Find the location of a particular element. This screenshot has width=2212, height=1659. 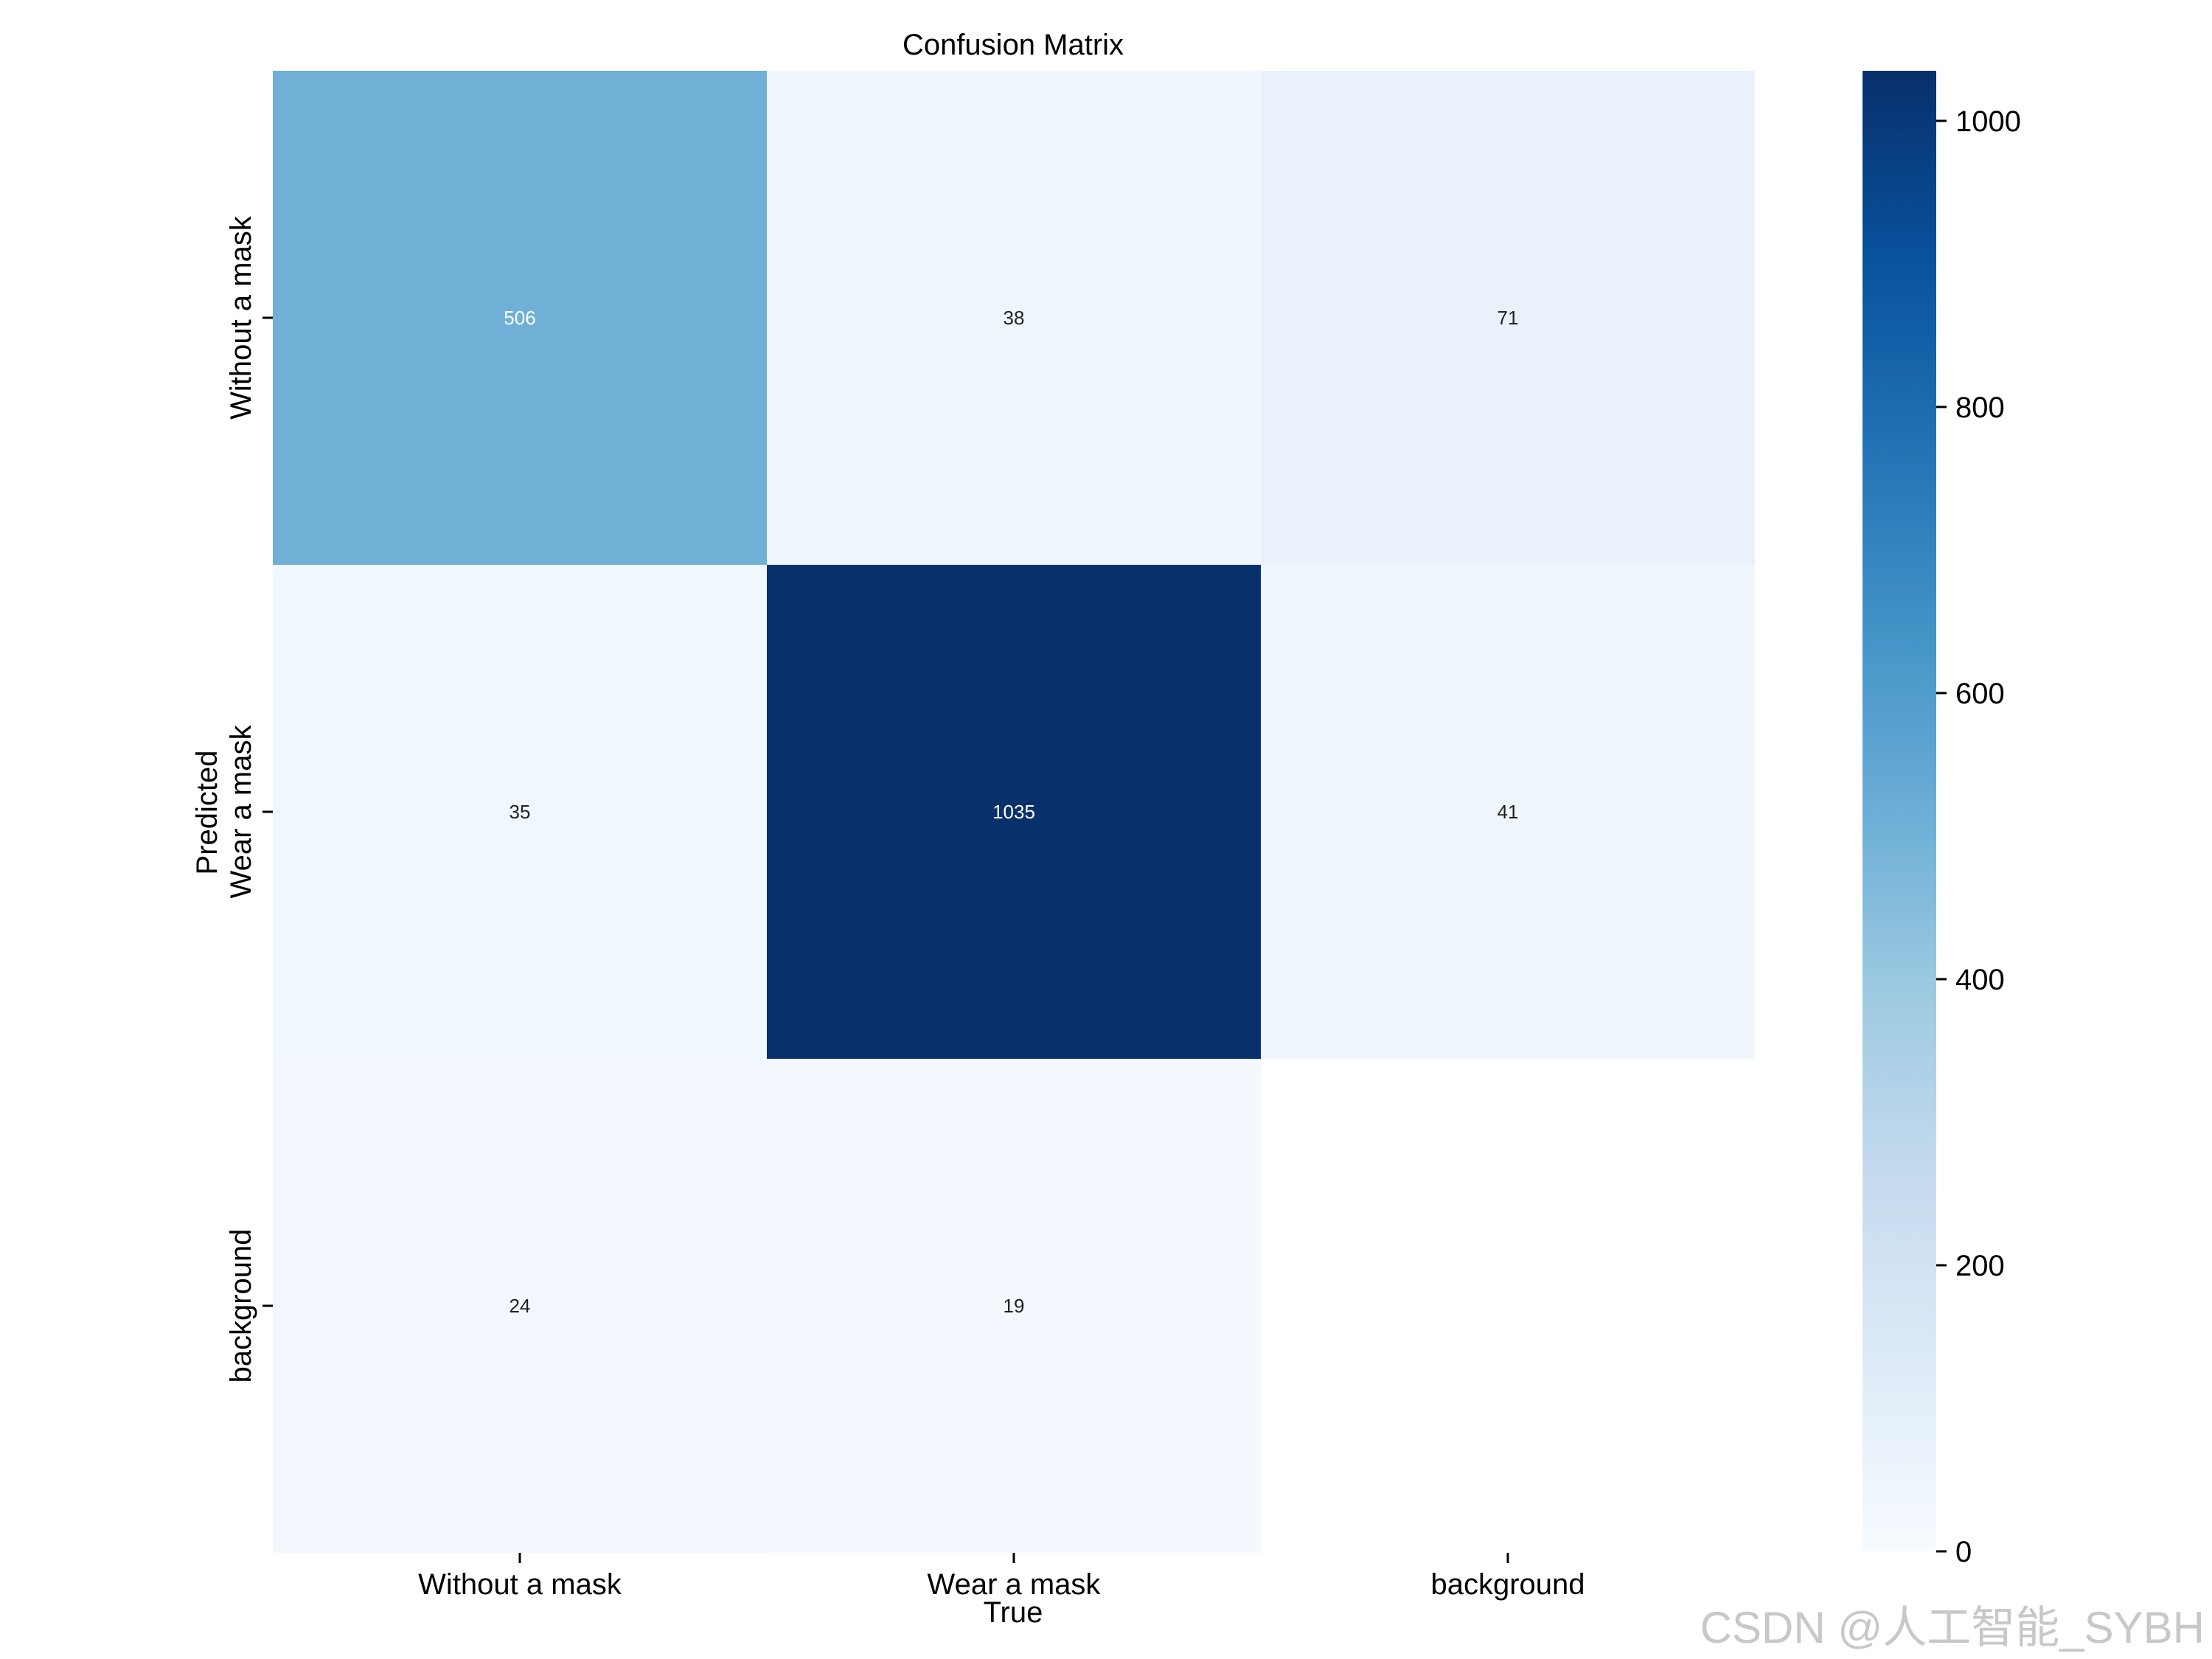

y-axis-label: Predicted is located at coordinates (207, 813).